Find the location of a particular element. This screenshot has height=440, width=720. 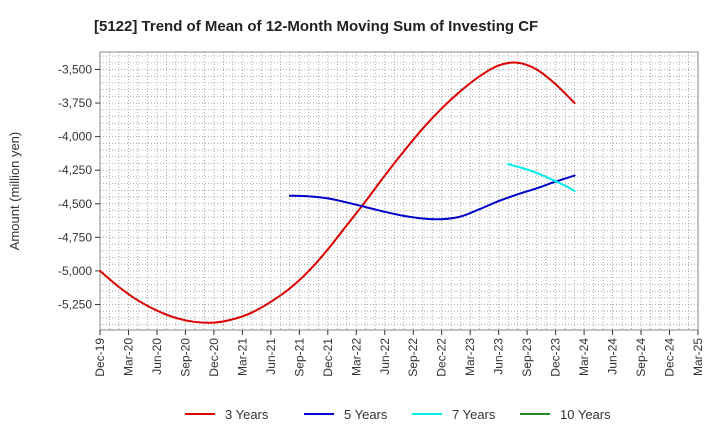

x-tick-label: Sep-20 is located at coordinates (185, 357).